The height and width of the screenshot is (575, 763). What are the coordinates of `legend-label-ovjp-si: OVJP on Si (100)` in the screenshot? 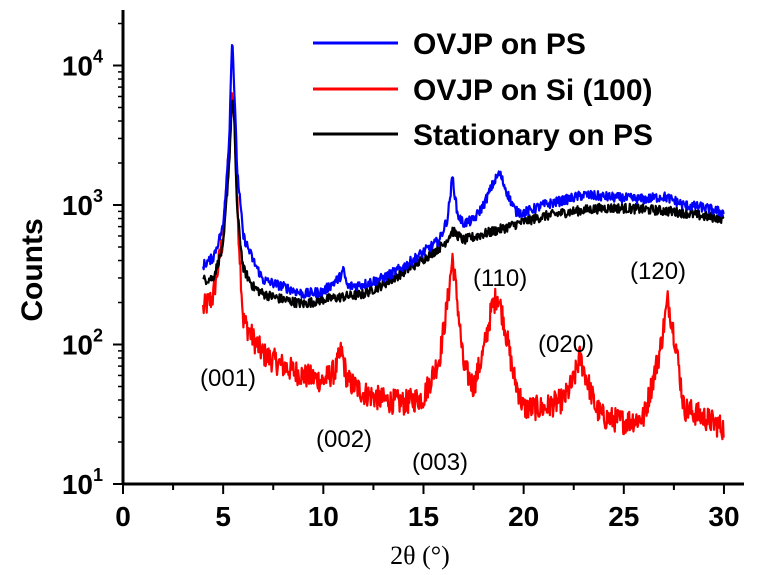 It's located at (533, 90).